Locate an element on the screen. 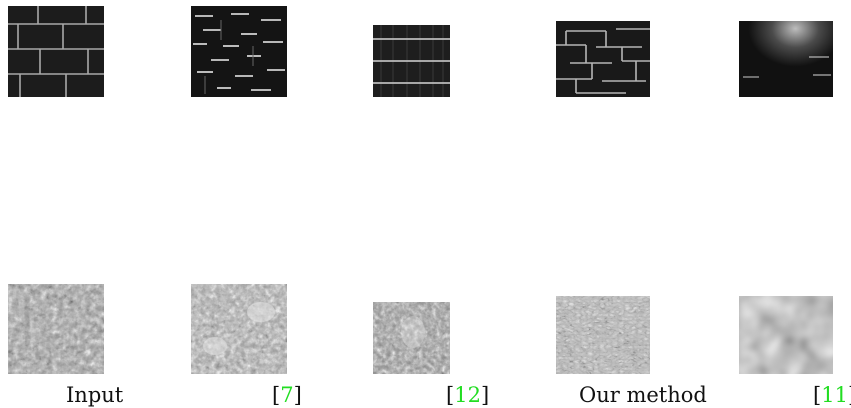 The width and height of the screenshot is (851, 408). citation-link-12: 12 is located at coordinates (467, 395).